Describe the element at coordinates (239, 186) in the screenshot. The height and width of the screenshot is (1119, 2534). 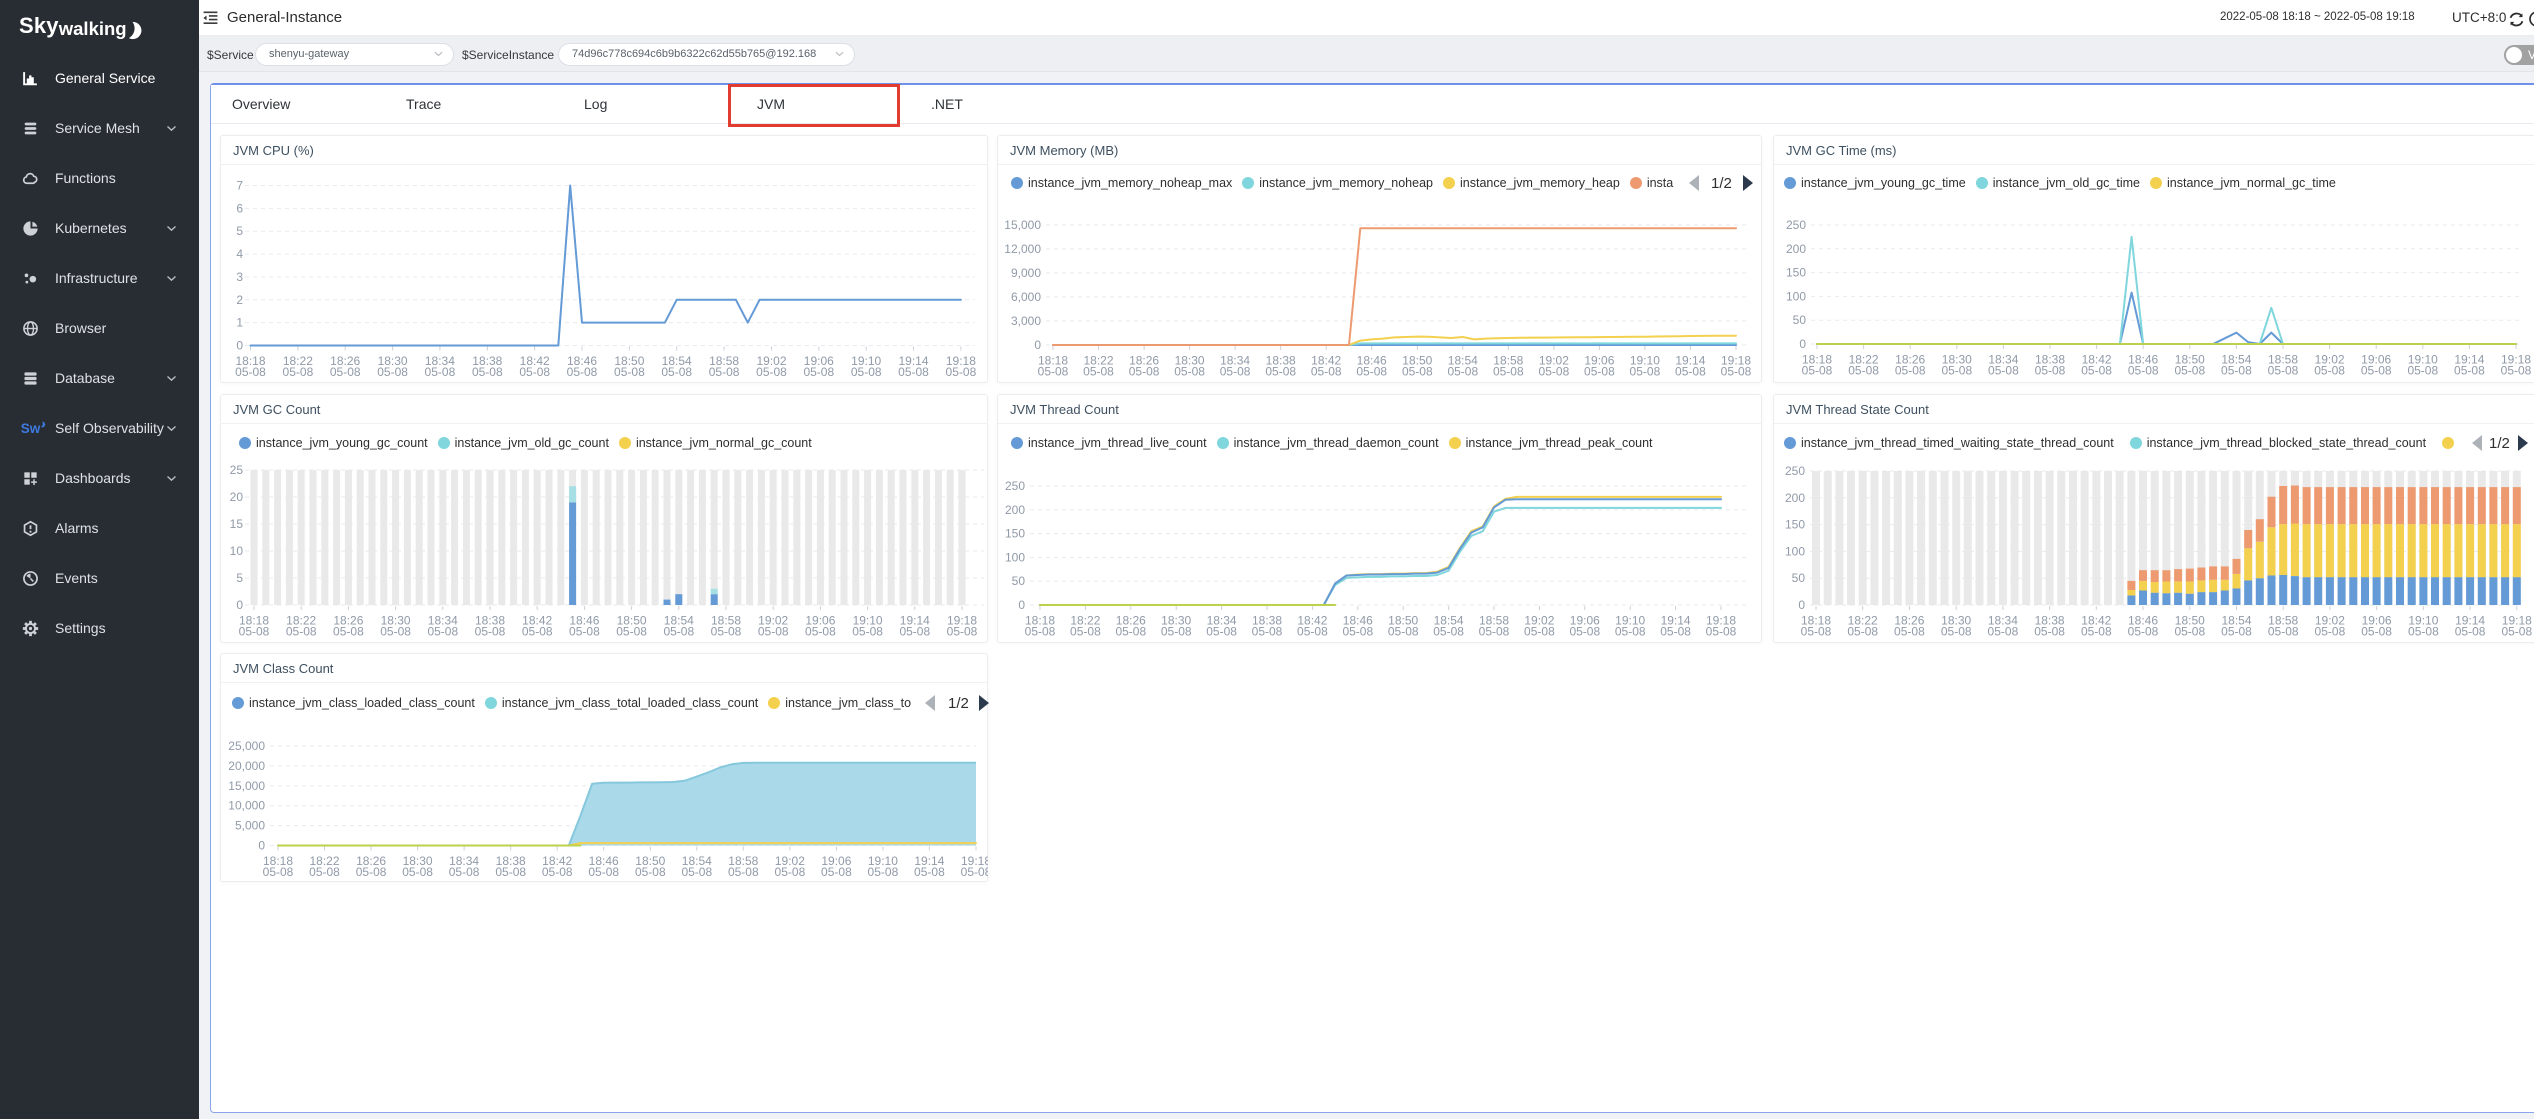
I see `svg-text: 7` at that location.